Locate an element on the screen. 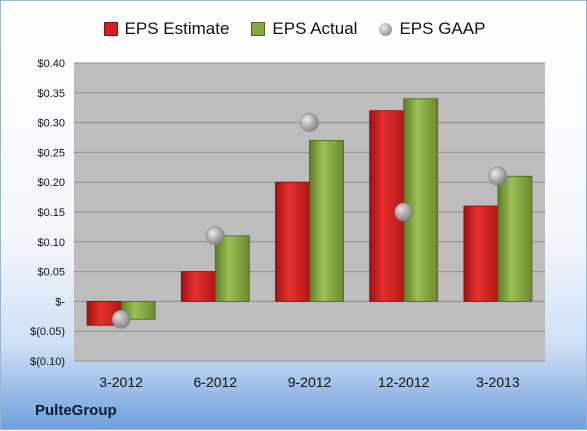 This screenshot has height=431, width=587. legend-item-eps-estimate: EPS Estimate is located at coordinates (166, 29).